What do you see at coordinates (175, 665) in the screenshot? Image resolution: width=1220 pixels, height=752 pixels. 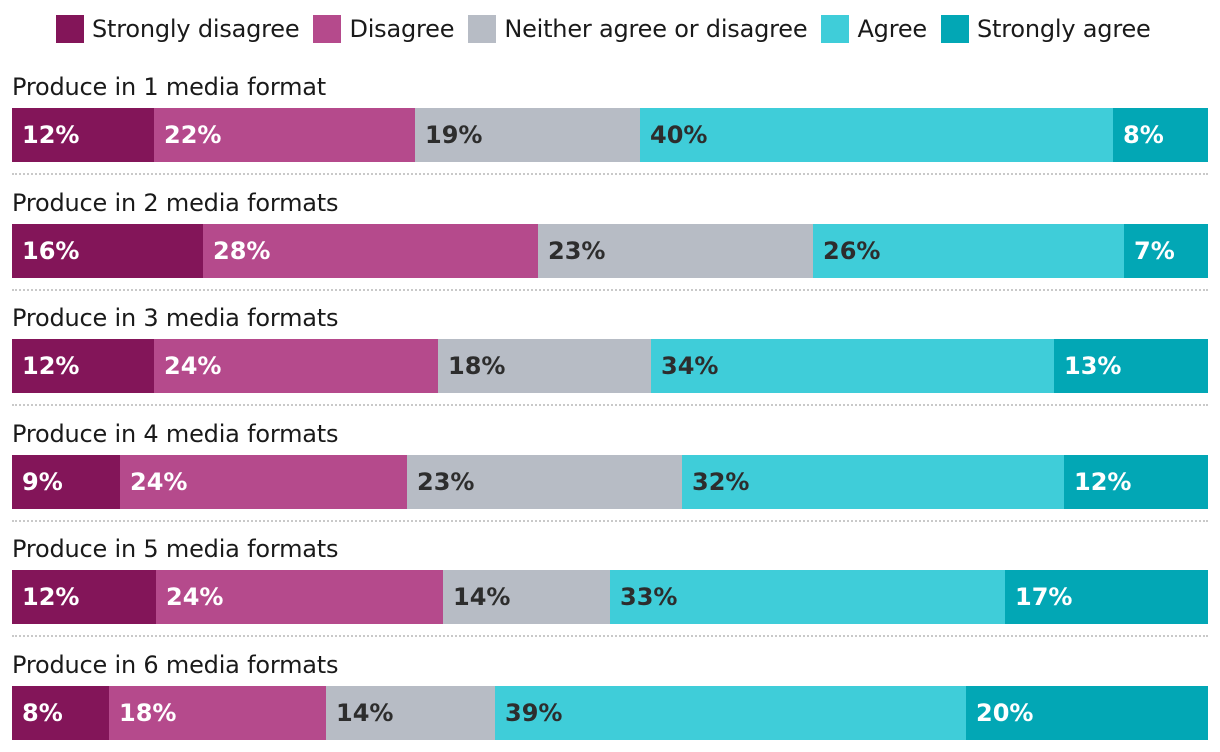 I see `category-label: Produce in 6 media formats` at bounding box center [175, 665].